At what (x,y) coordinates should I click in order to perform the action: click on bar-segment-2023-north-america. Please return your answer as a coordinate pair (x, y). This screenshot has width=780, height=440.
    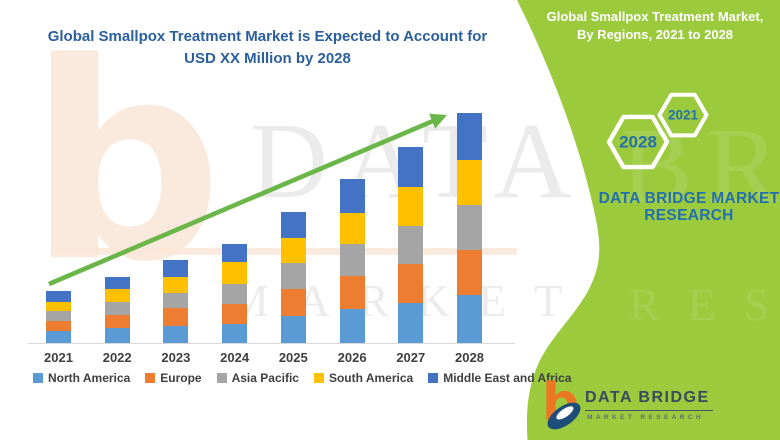
    Looking at the image, I should click on (176, 334).